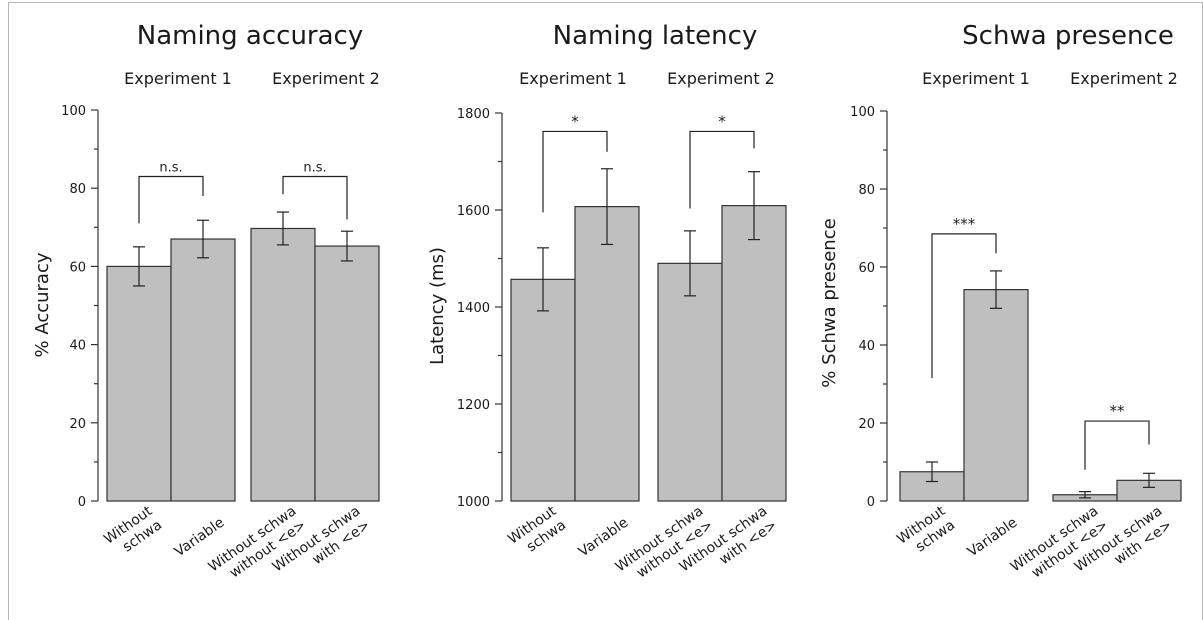 Image resolution: width=1203 pixels, height=620 pixels. Describe the element at coordinates (473, 211) in the screenshot. I see `y-tick-label: 1600` at that location.